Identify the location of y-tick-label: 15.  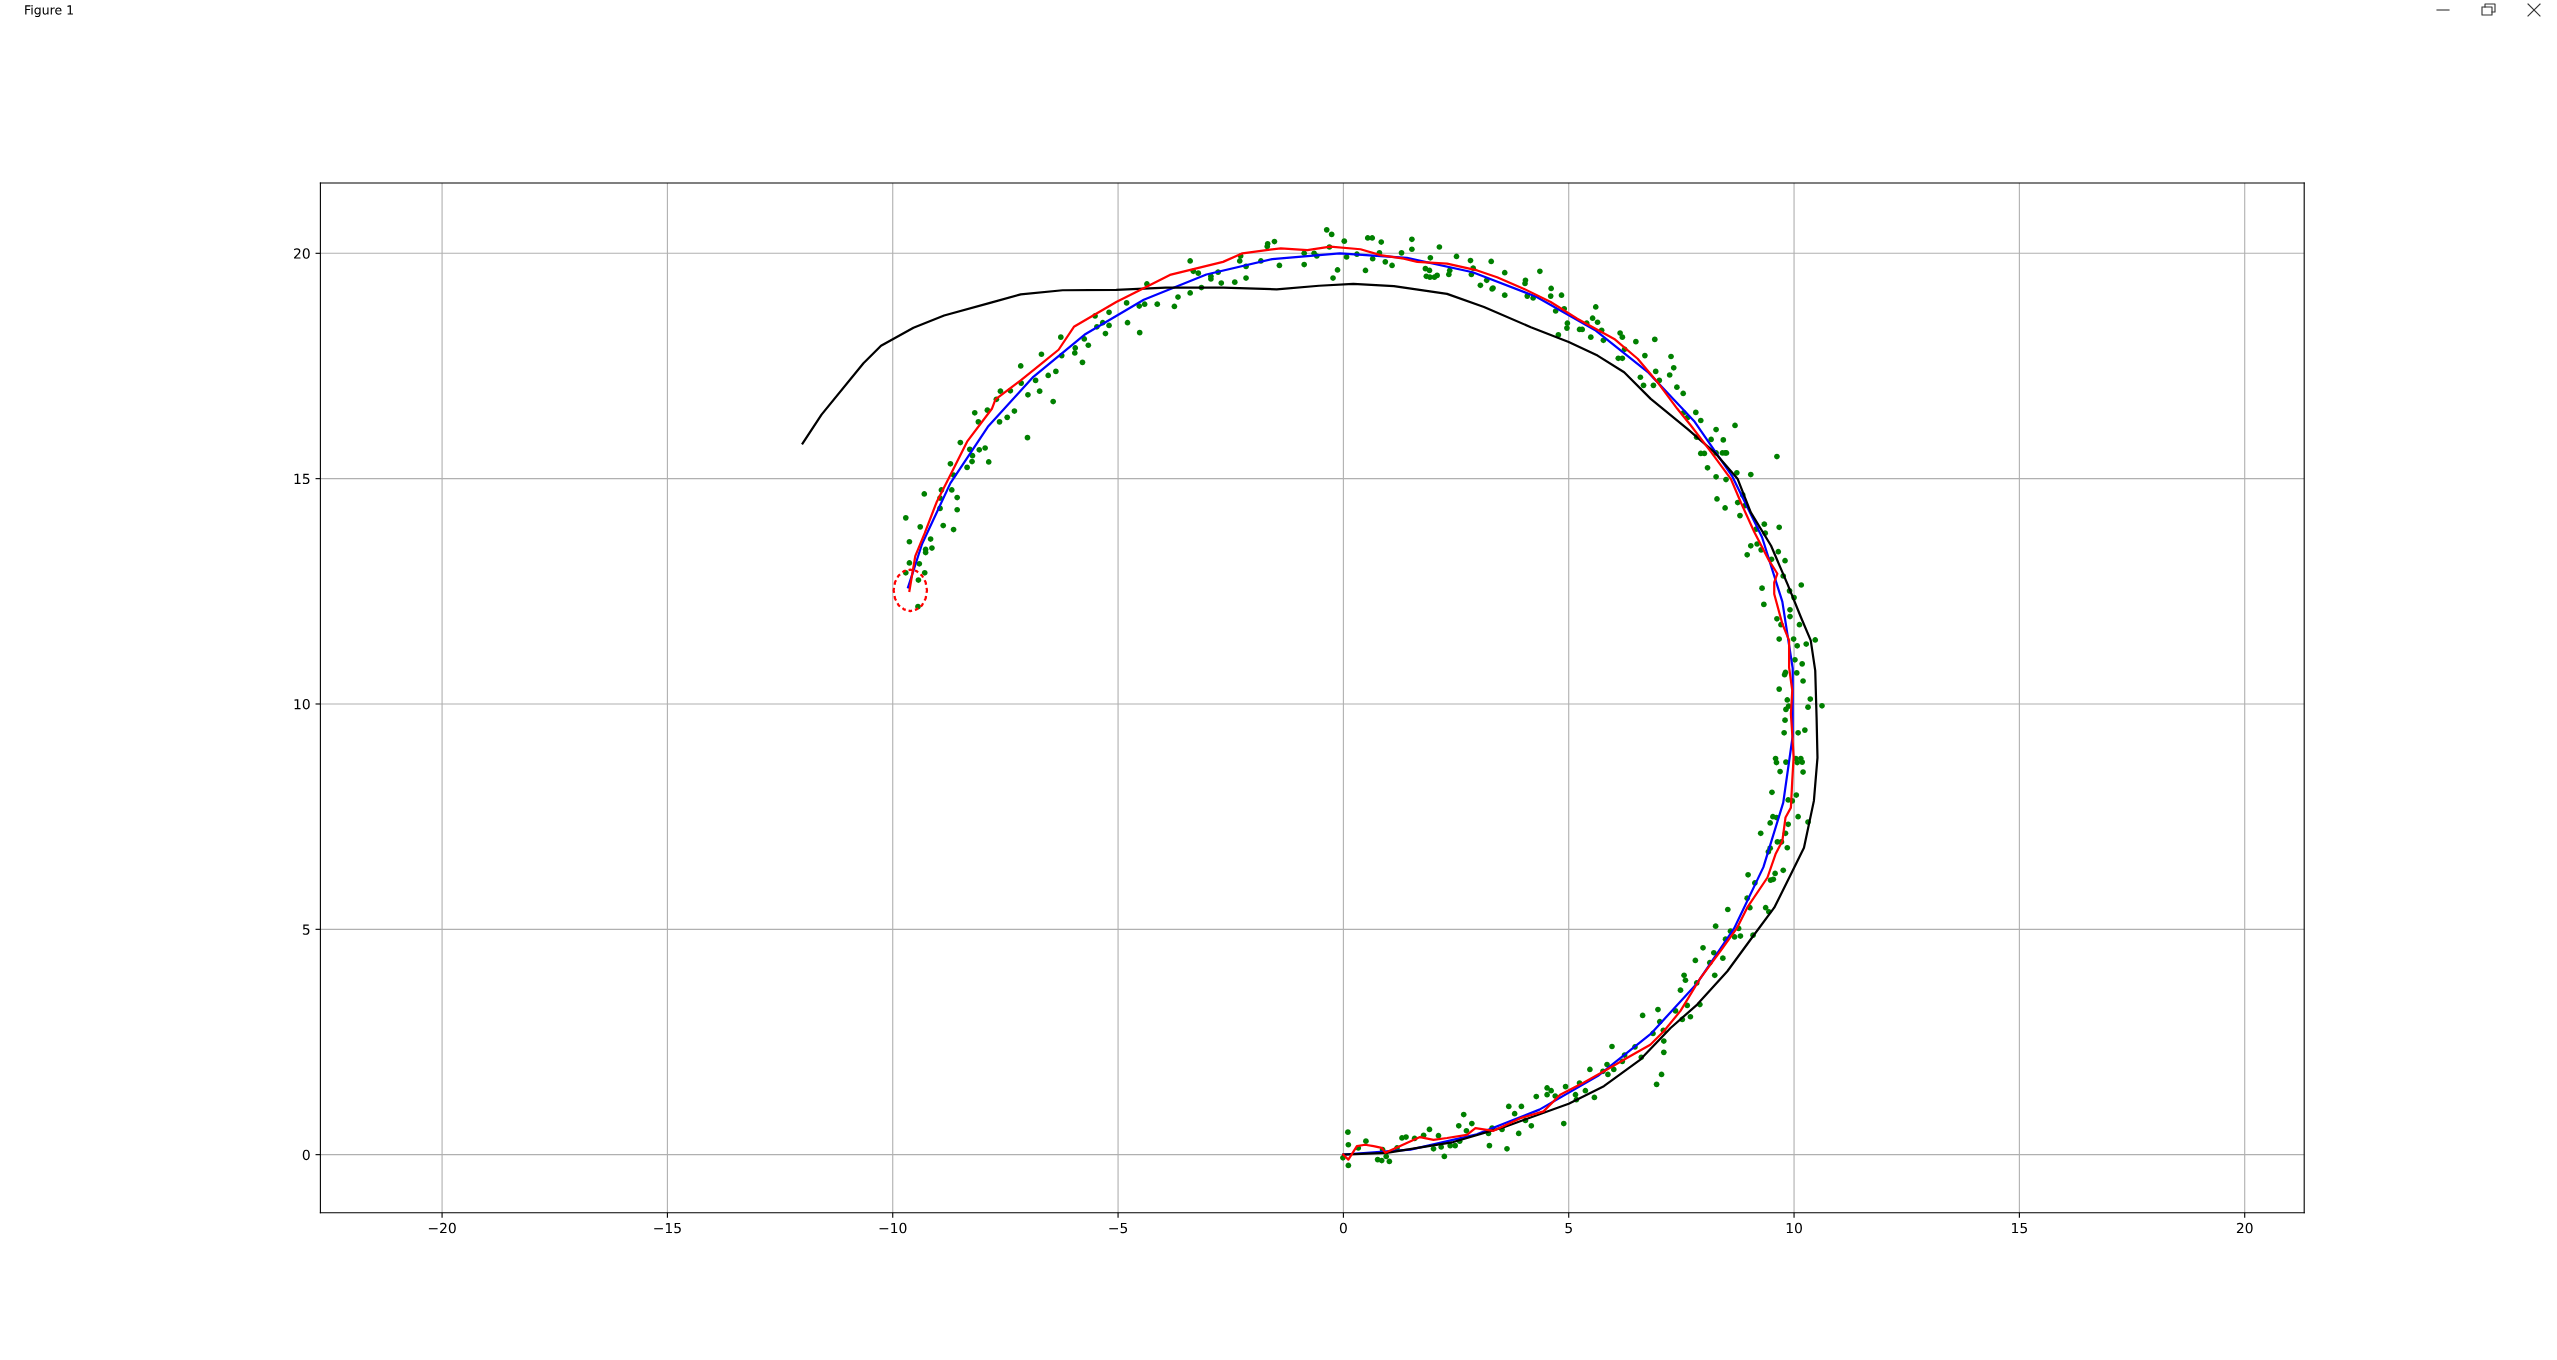
(302, 479).